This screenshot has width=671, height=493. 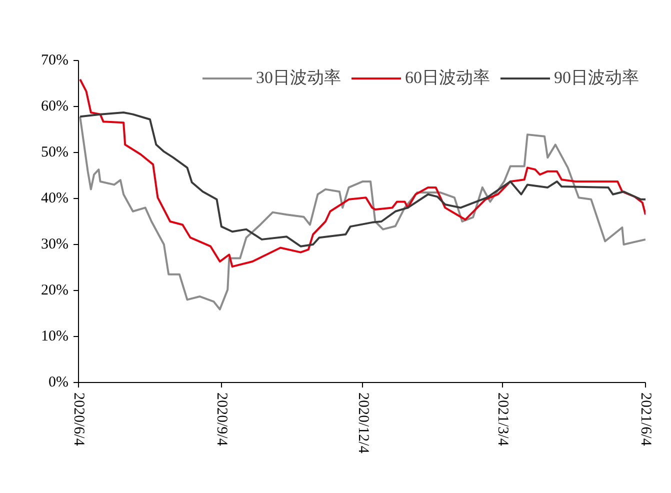 What do you see at coordinates (55, 336) in the screenshot?
I see `y-tick-label: 10%` at bounding box center [55, 336].